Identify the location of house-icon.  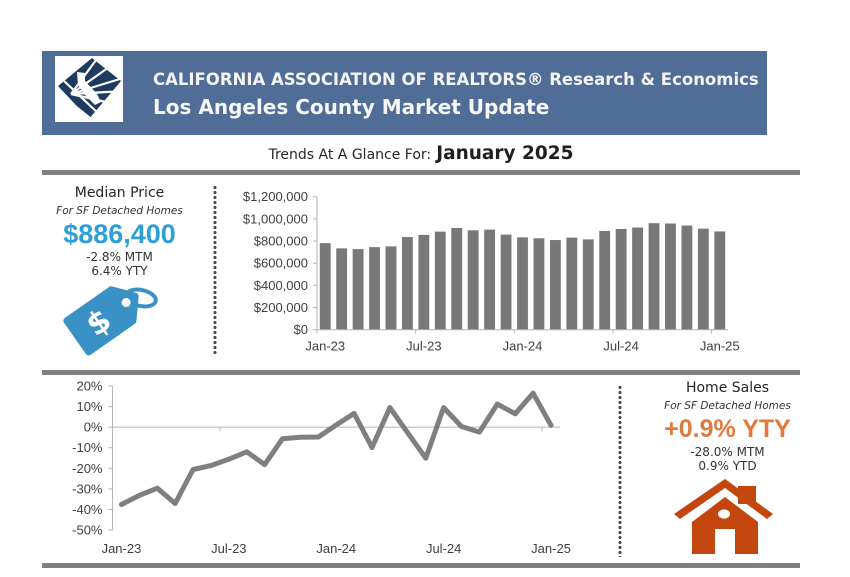
(723, 516).